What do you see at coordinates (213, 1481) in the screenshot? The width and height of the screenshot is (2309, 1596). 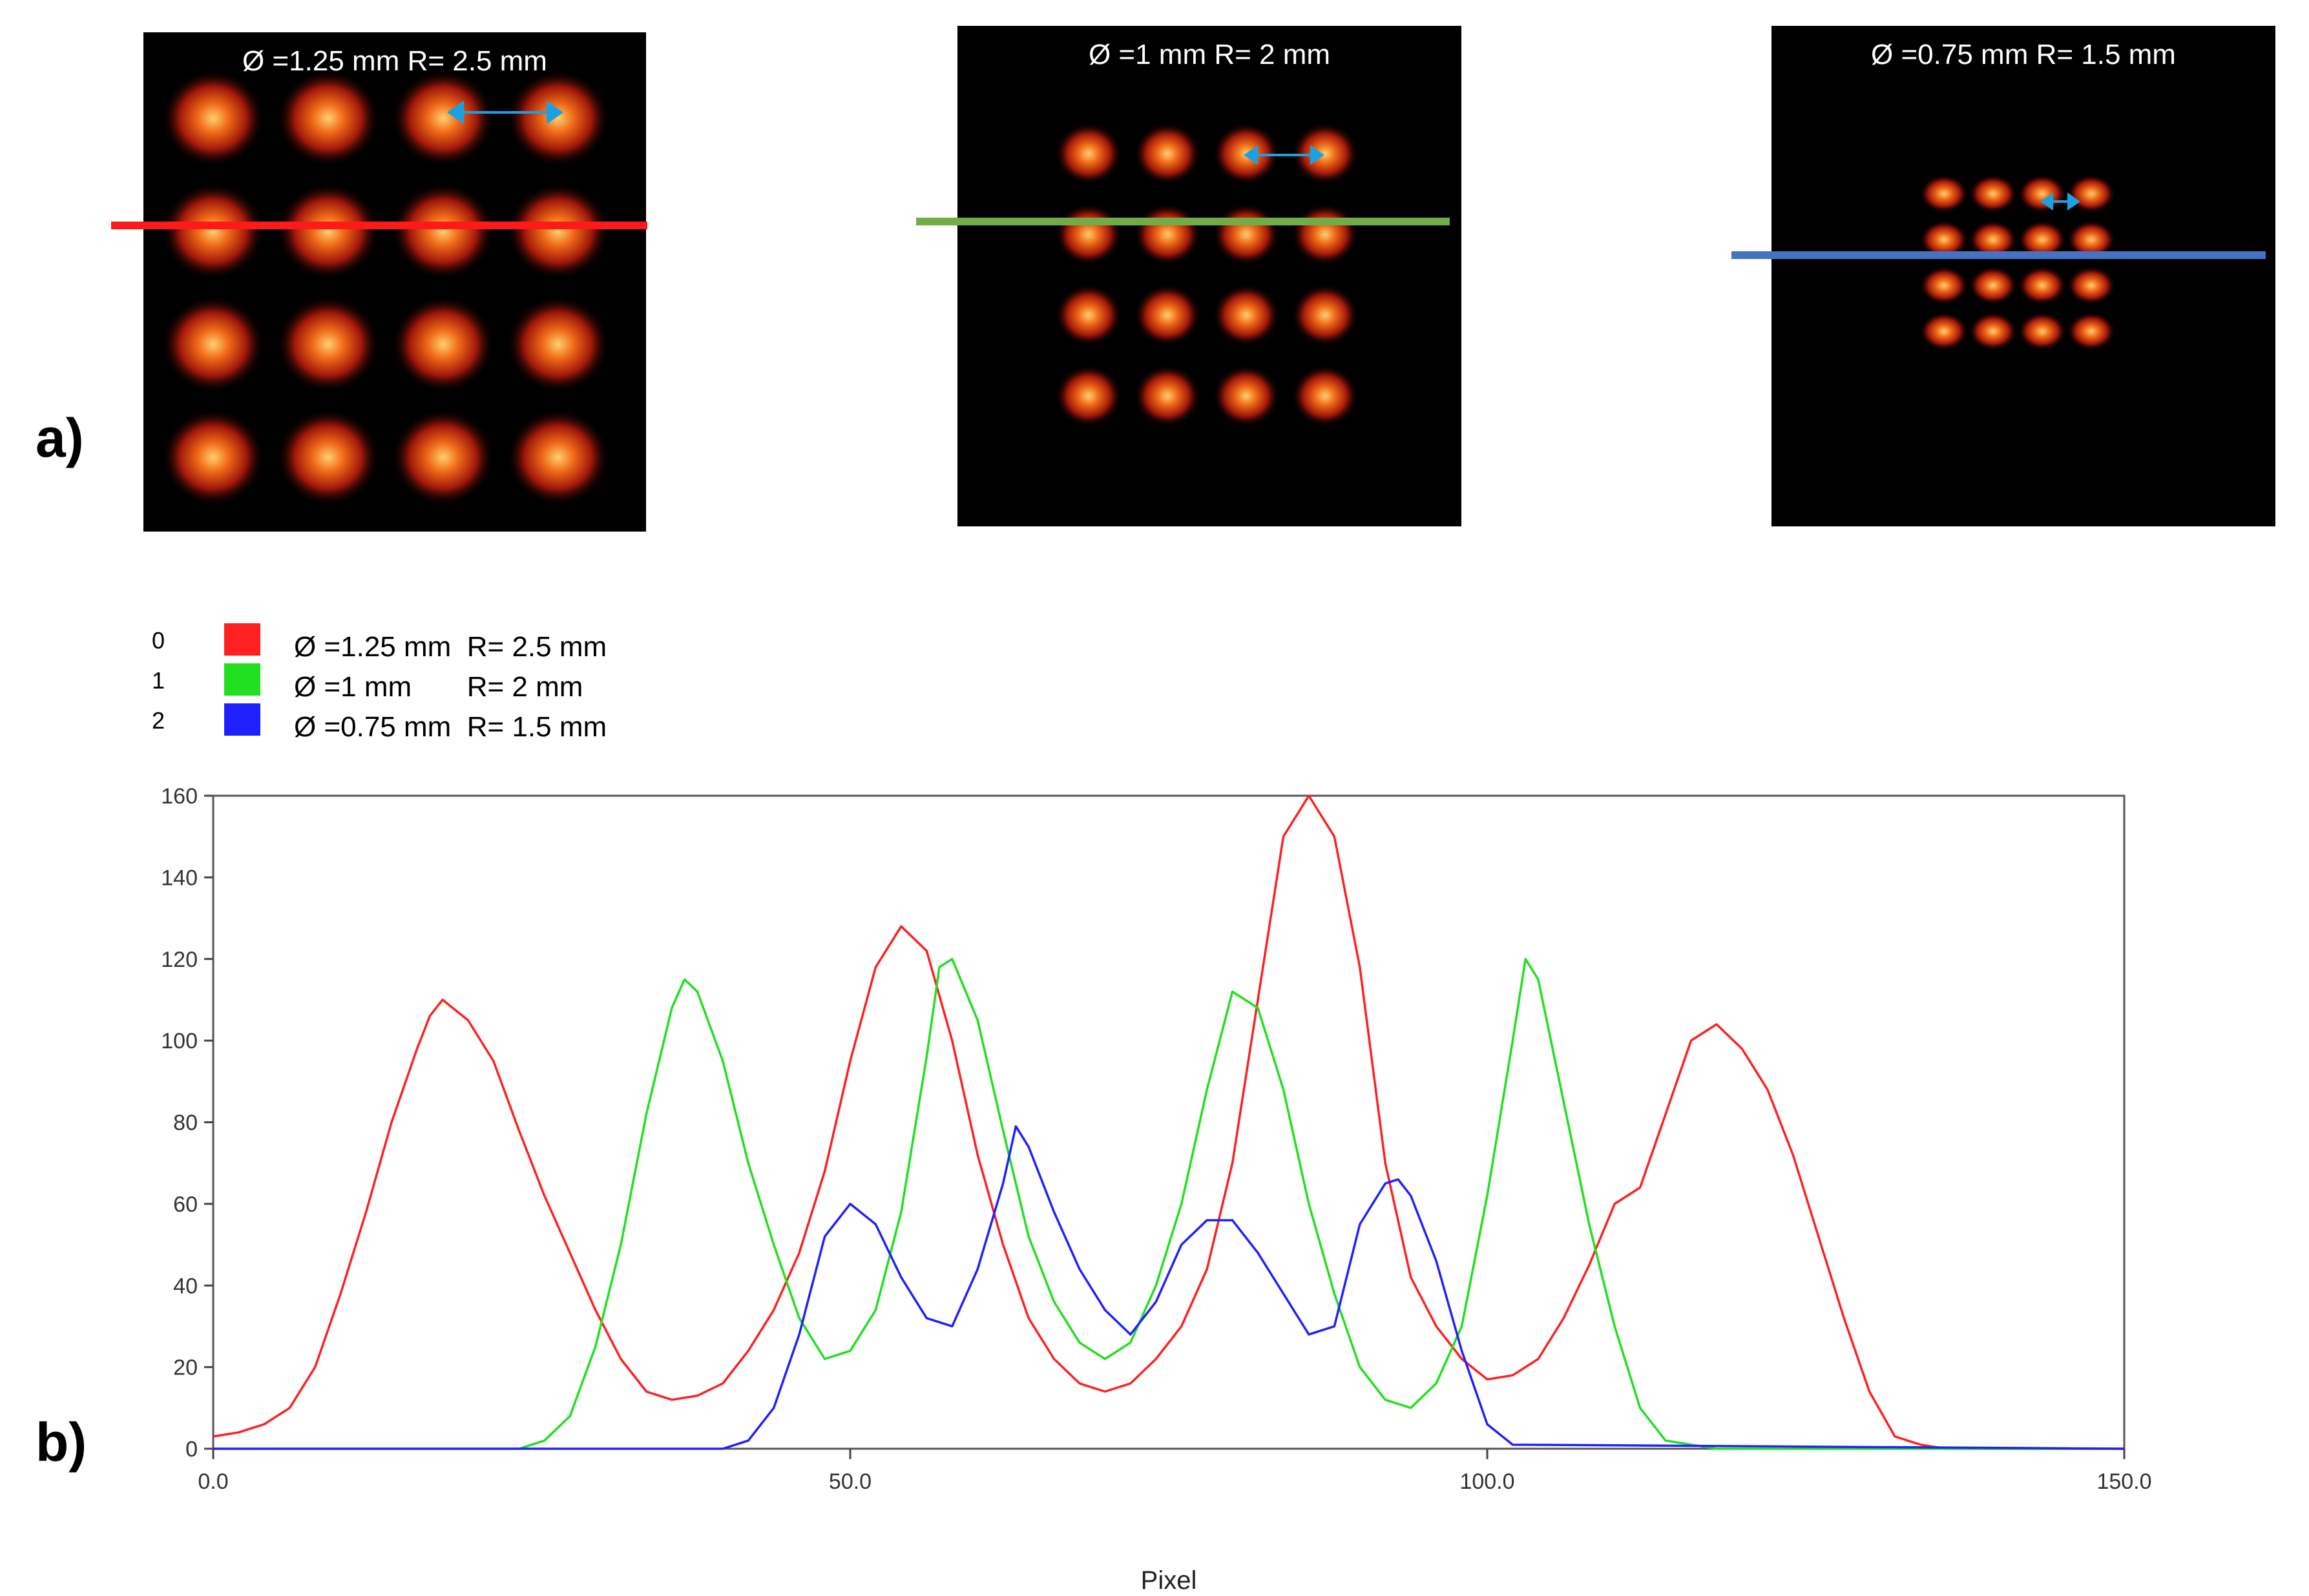 I see `x-tick-label: 0.0` at bounding box center [213, 1481].